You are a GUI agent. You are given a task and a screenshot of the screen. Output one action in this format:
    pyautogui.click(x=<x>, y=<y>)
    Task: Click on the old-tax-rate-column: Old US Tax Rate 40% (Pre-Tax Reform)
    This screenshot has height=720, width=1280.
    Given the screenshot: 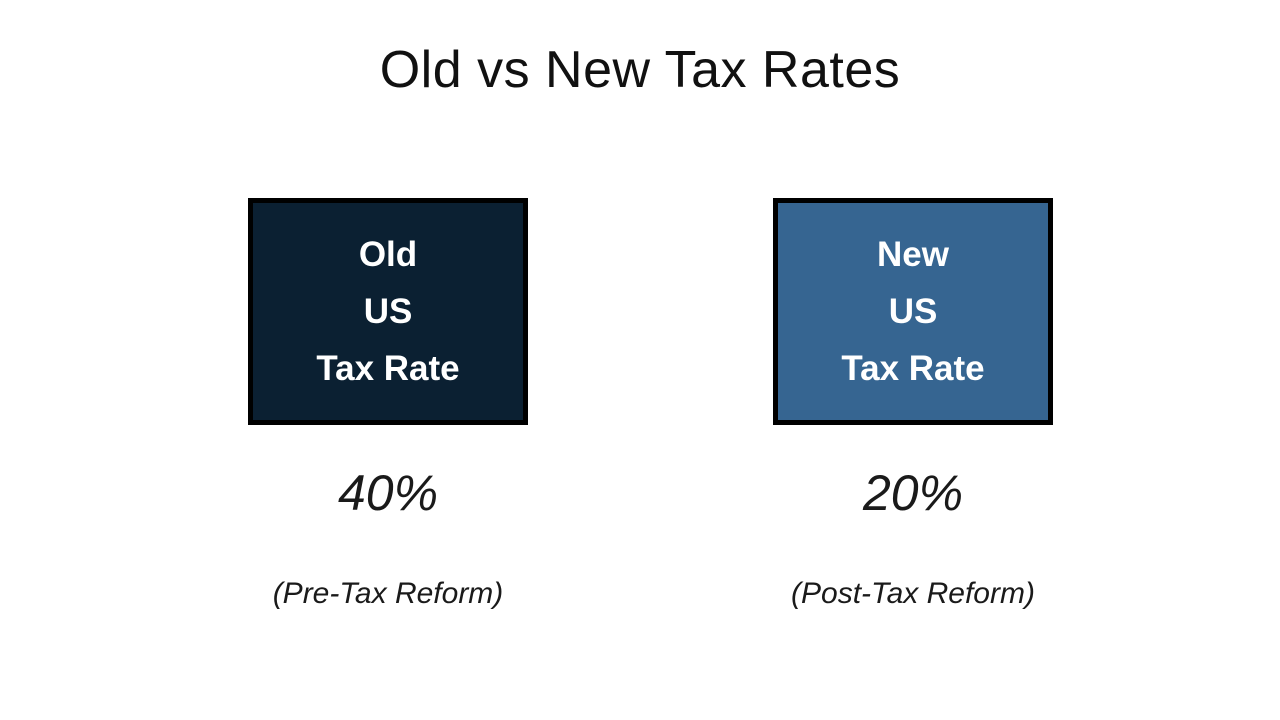 What is the action you would take?
    pyautogui.click(x=388, y=406)
    